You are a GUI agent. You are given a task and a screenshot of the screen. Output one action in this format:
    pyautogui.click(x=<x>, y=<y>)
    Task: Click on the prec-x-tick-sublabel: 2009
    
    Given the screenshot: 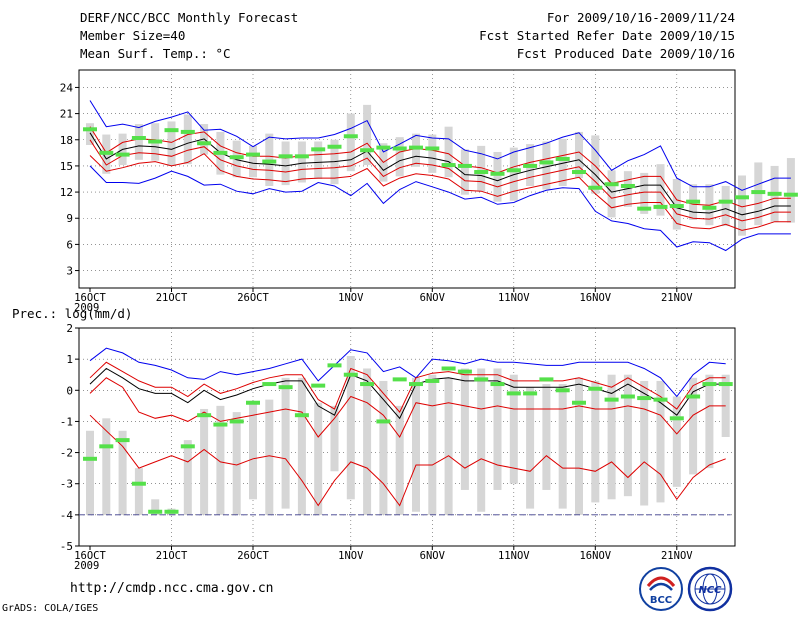 What is the action you would take?
    pyautogui.click(x=86, y=566)
    